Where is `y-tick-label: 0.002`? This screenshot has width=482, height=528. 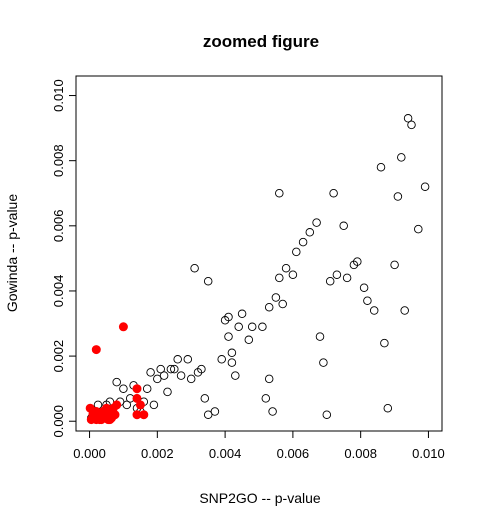
y-tick-label: 0.002 is located at coordinates (58, 356).